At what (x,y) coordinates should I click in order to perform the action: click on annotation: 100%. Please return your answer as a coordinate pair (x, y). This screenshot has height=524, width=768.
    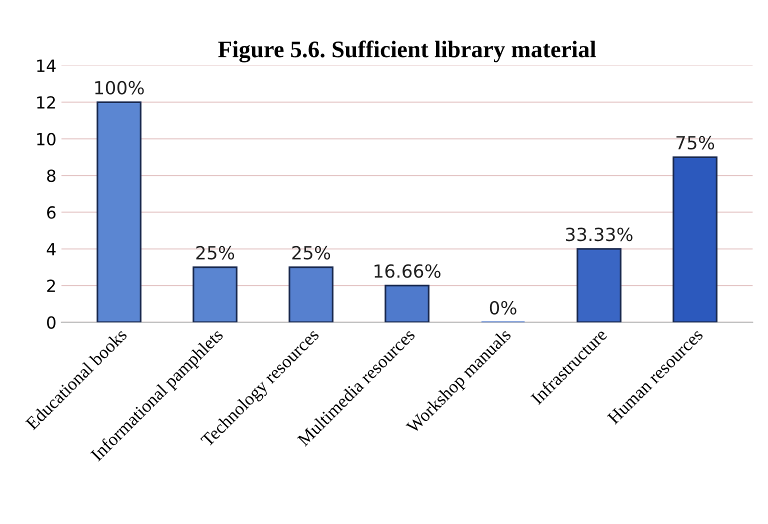
    Looking at the image, I should click on (119, 87).